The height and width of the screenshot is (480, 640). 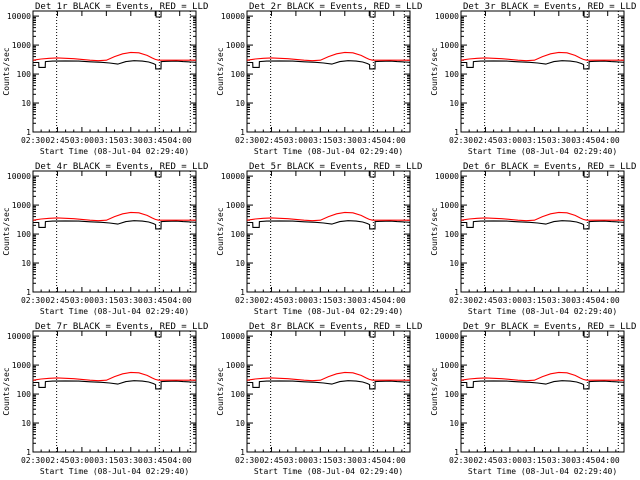 What do you see at coordinates (549, 327) in the screenshot?
I see `chart-title: Det 9r BLACK = Events, RED = LLD` at bounding box center [549, 327].